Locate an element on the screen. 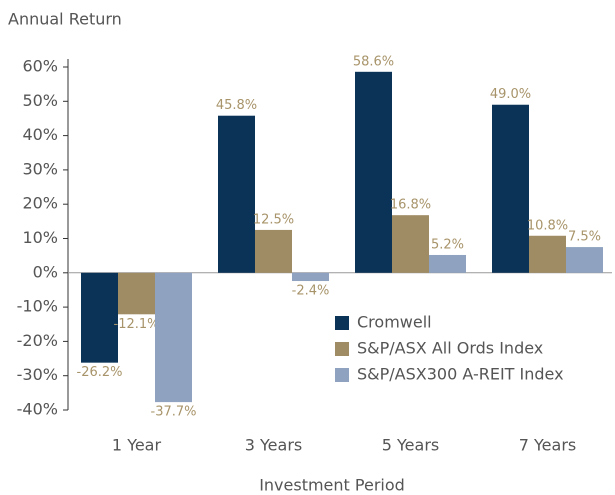 Image resolution: width=615 pixels, height=495 pixels. data-label: 45.8% is located at coordinates (236, 105).